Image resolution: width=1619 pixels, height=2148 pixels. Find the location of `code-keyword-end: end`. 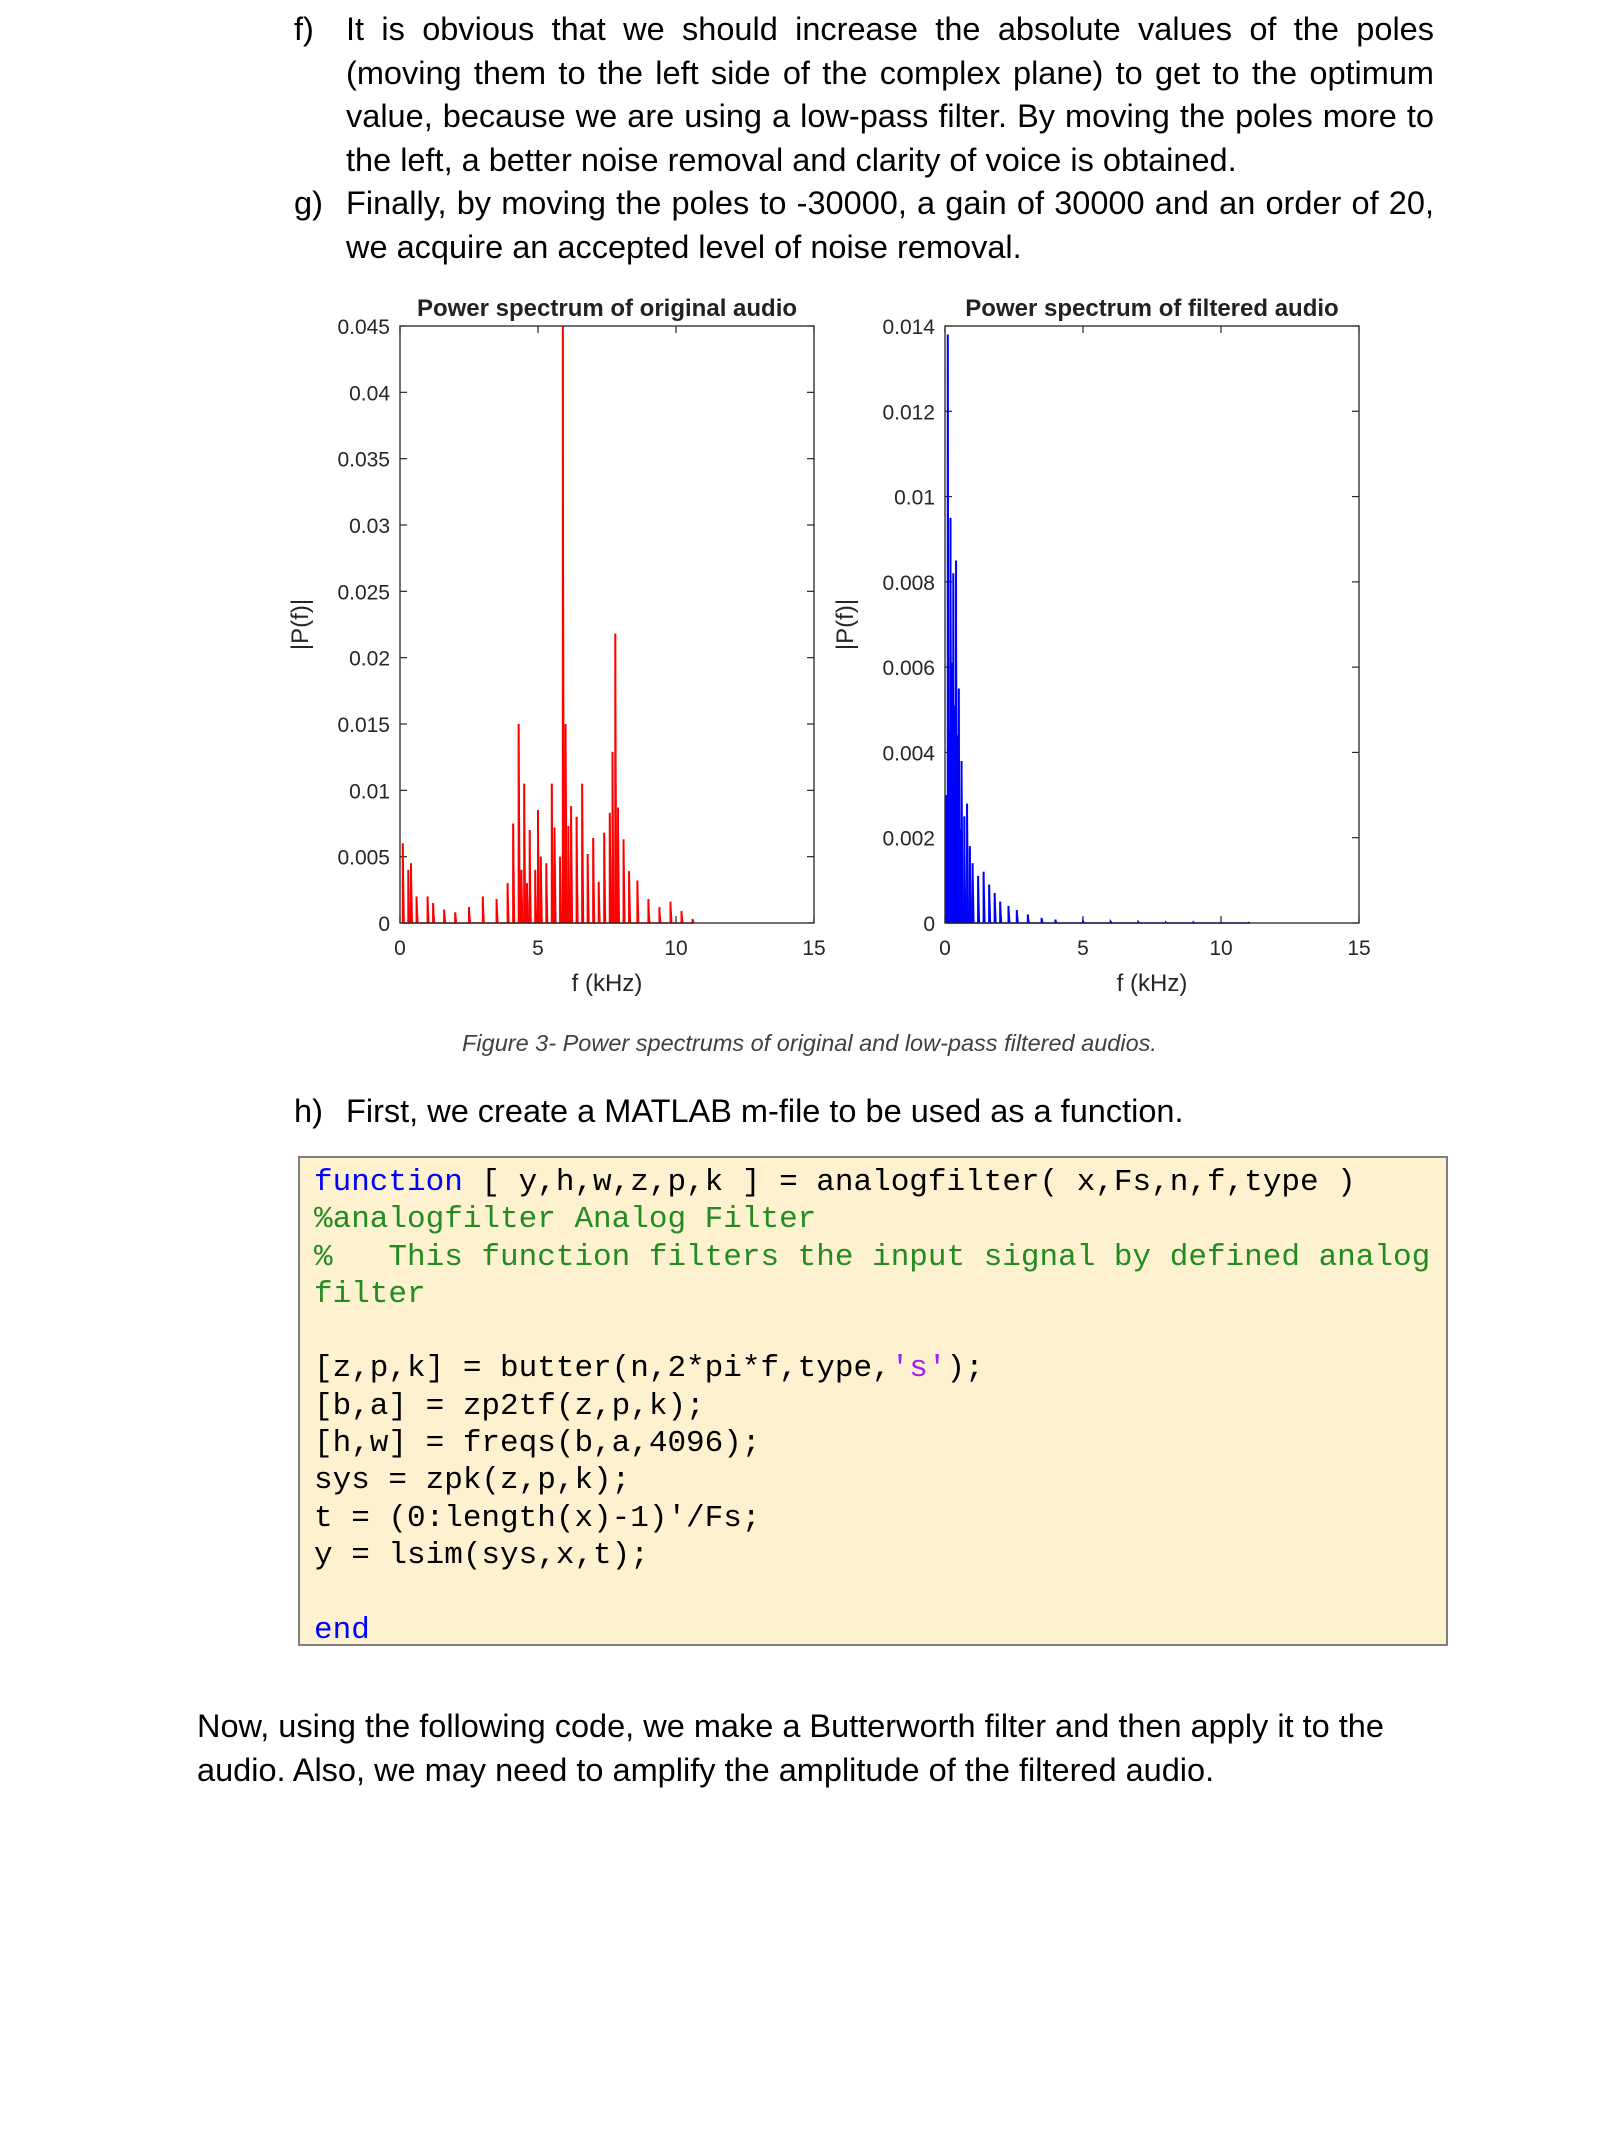

code-keyword-end: end is located at coordinates (342, 1630).